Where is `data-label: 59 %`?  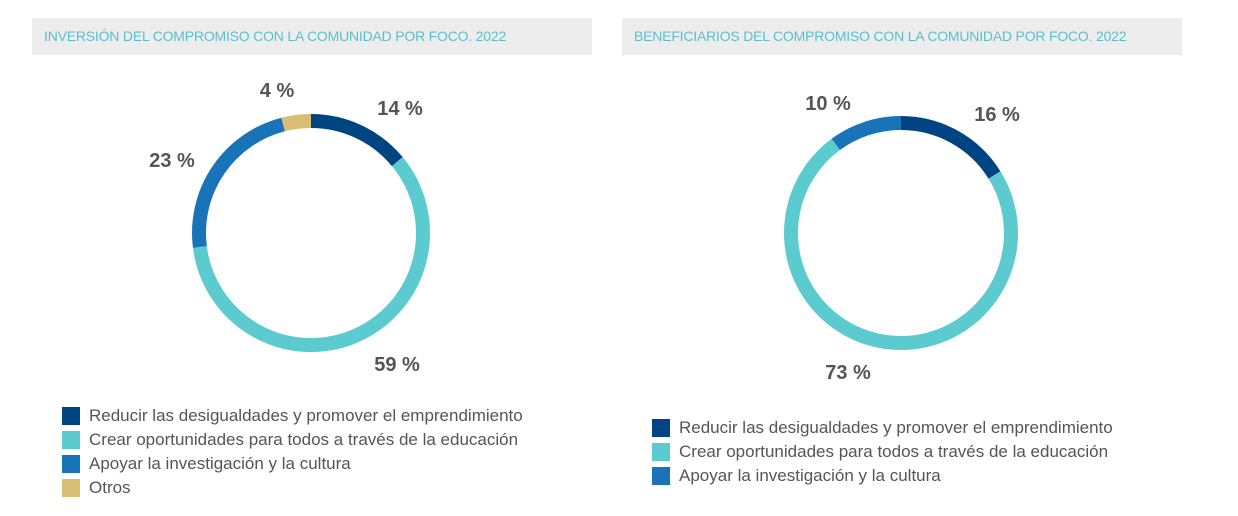 data-label: 59 % is located at coordinates (397, 365).